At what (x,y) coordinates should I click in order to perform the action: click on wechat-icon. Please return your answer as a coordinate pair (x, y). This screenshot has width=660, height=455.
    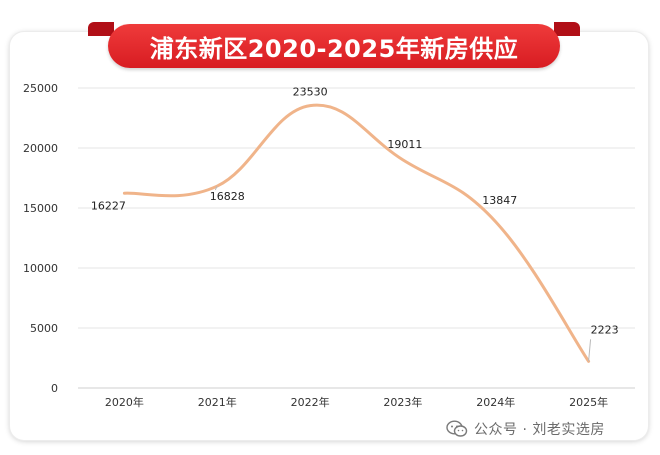
    Looking at the image, I should click on (457, 428).